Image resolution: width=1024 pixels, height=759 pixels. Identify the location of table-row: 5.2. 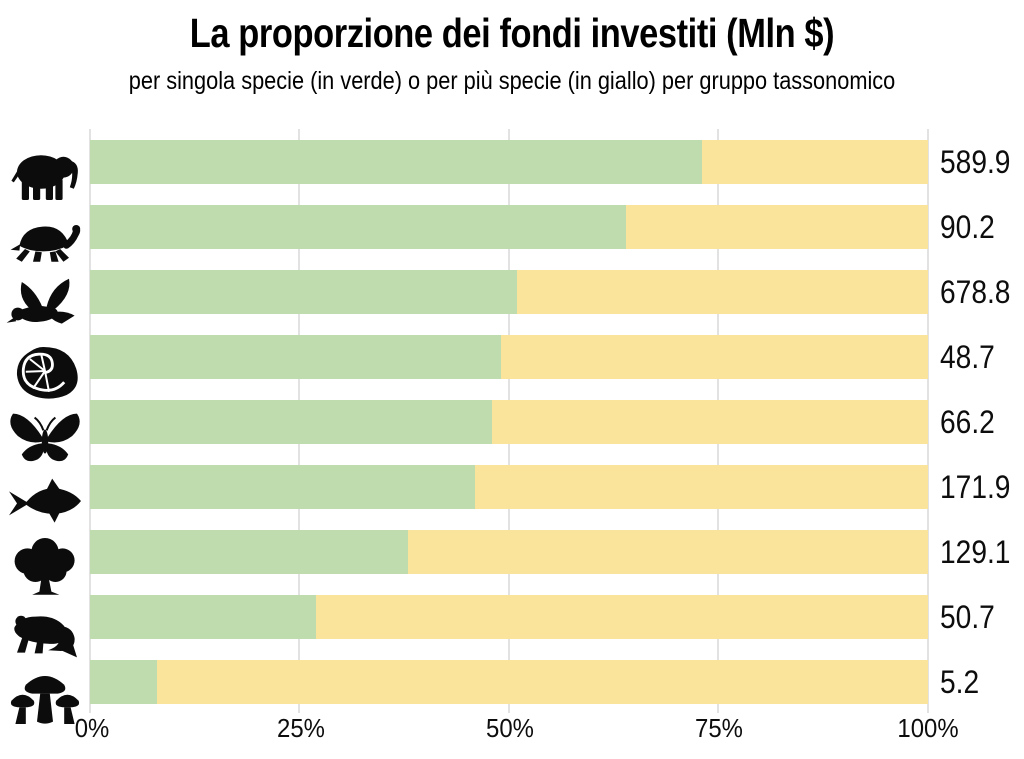
(512, 692).